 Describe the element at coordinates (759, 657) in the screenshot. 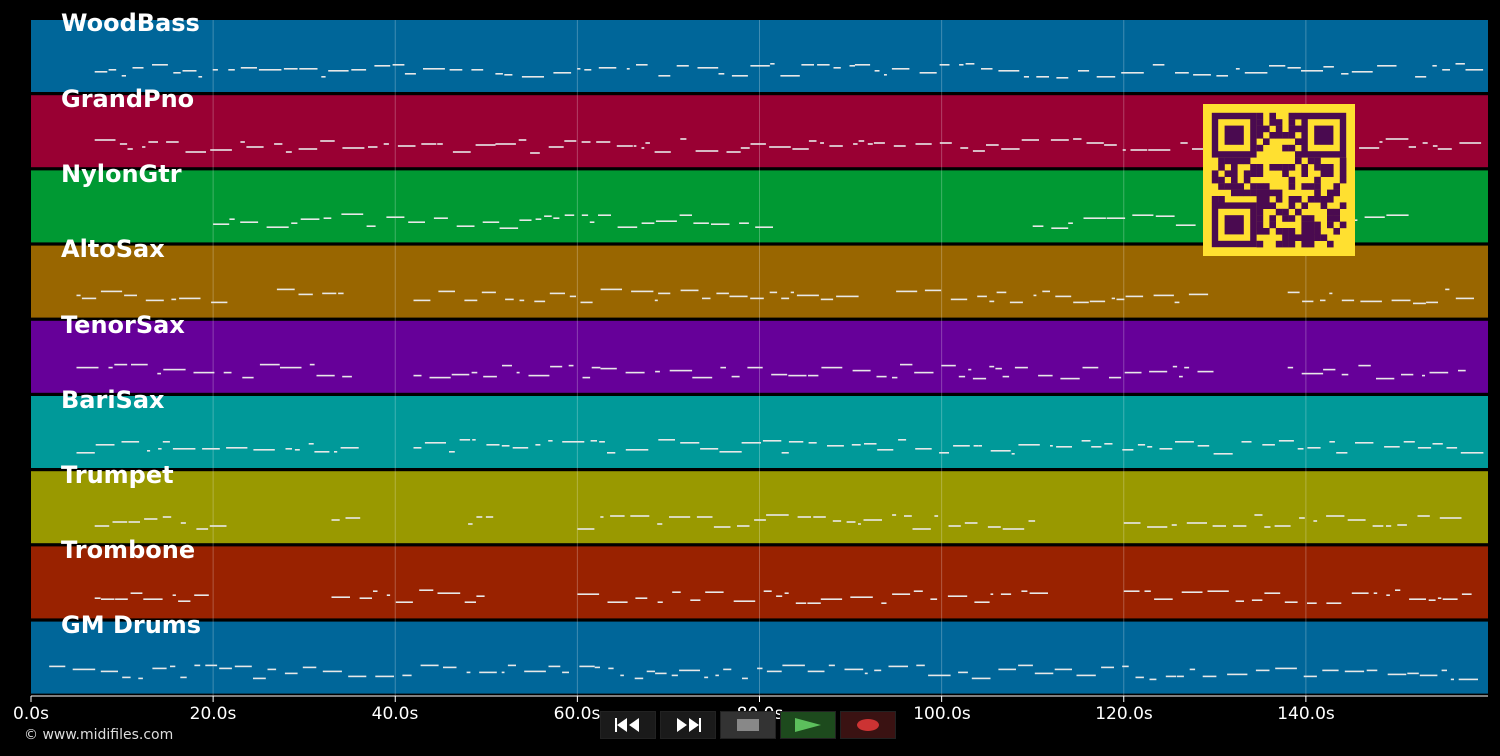

I see `track-lane` at that location.